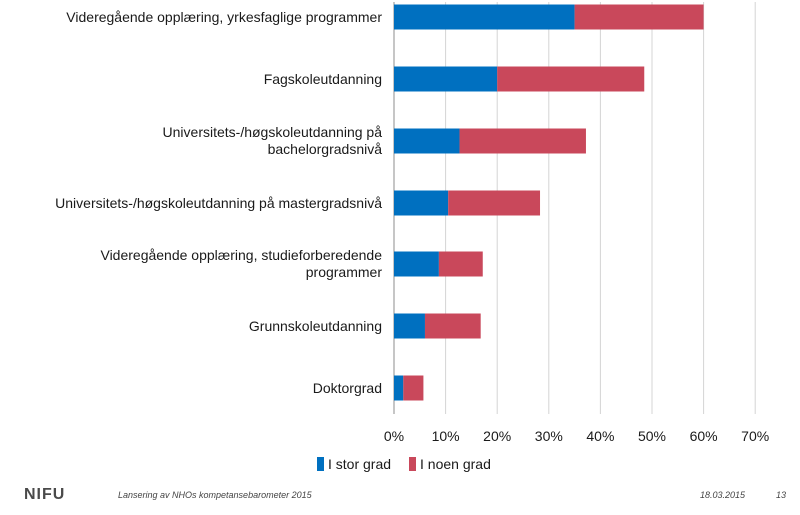 The height and width of the screenshot is (515, 800). Describe the element at coordinates (394, 436) in the screenshot. I see `x-tick-label: 0%` at that location.